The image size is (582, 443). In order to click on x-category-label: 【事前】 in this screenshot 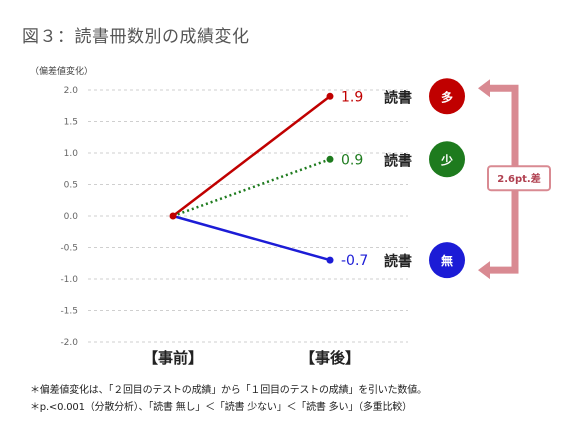, I will do `click(173, 358)`.